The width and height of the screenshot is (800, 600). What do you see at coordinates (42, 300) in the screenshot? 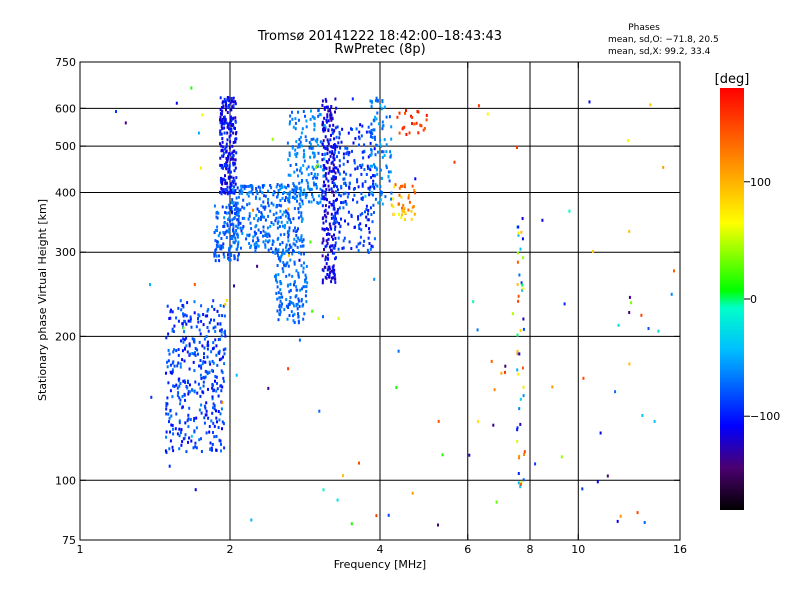
I see `y-axis-label: Stationary phase Virtual Height [km]` at bounding box center [42, 300].